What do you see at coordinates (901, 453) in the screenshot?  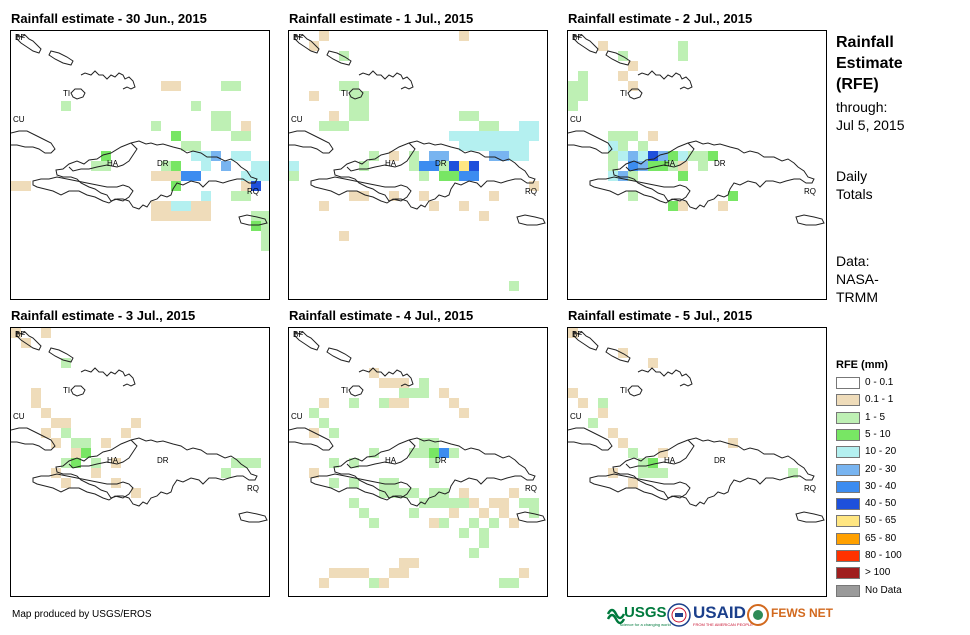 I see `legend-item: 10 - 20` at bounding box center [901, 453].